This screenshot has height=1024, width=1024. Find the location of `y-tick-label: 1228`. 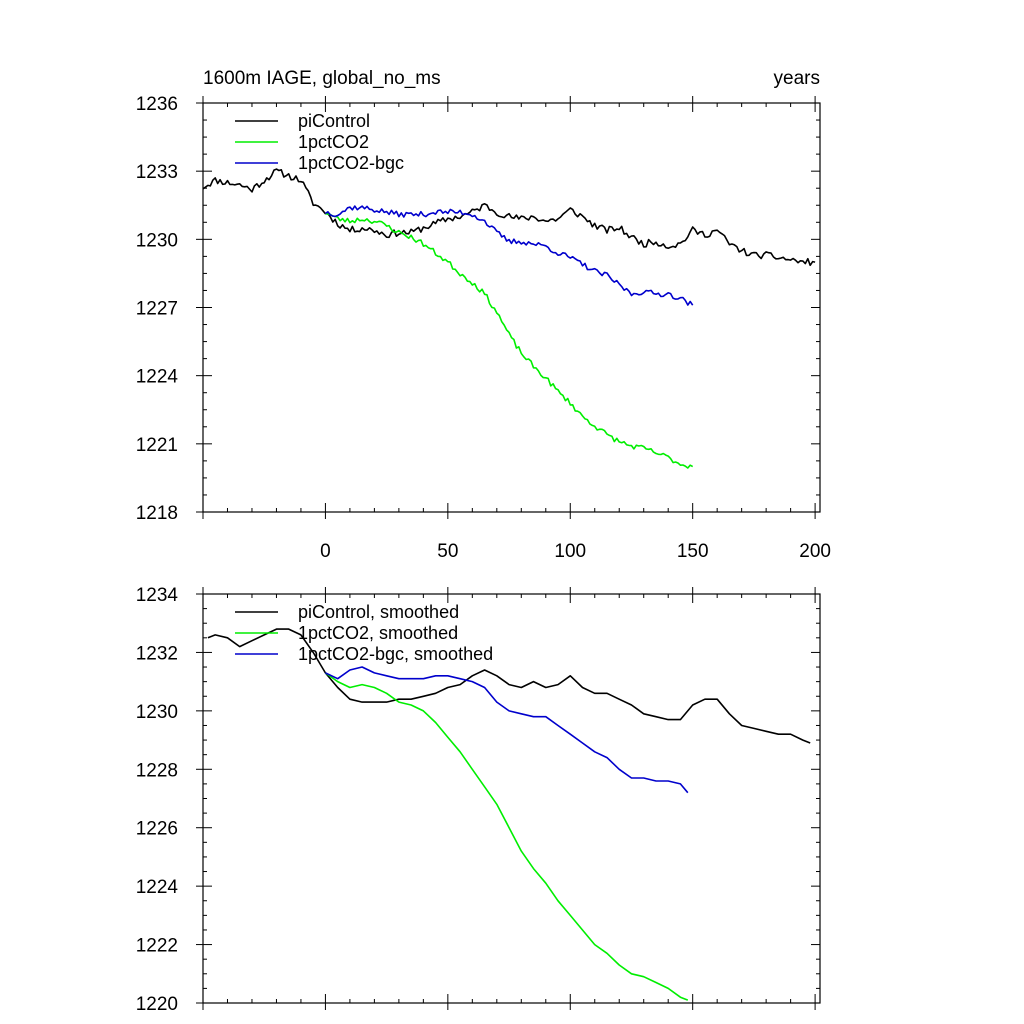

y-tick-label: 1228 is located at coordinates (157, 770).